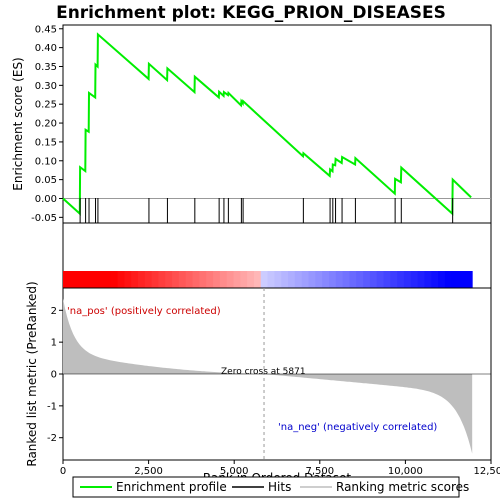 Image resolution: width=500 pixels, height=500 pixels. What do you see at coordinates (32, 373) in the screenshot?
I see `metric-y-label: Ranked list metric (PreRanked)` at bounding box center [32, 373].